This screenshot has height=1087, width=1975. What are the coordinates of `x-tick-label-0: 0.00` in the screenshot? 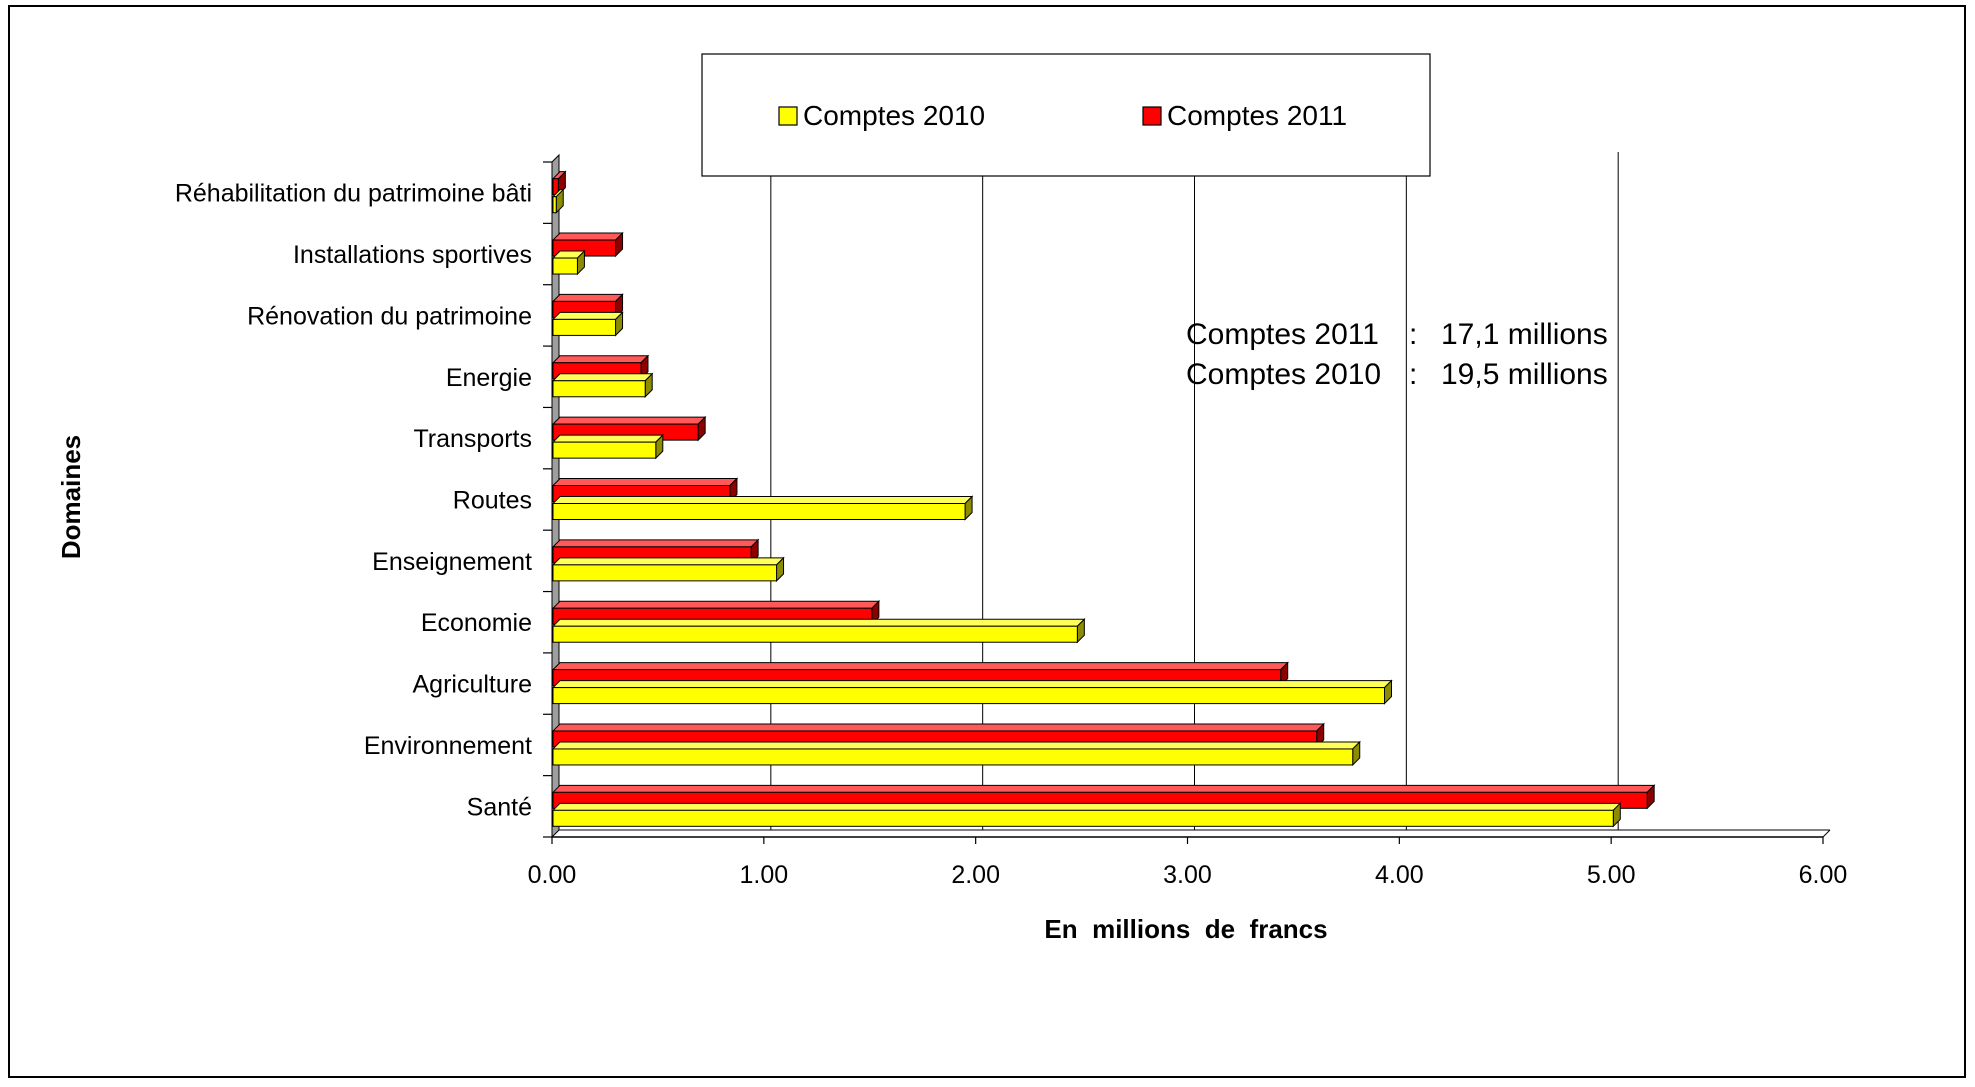 It's located at (552, 875).